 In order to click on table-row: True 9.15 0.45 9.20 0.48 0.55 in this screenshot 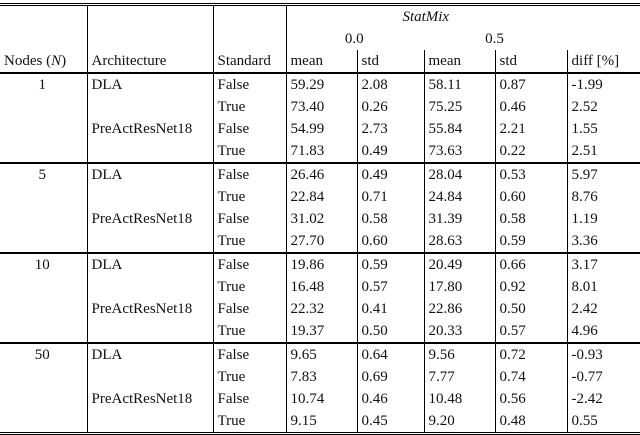, I will do `click(320, 422)`.